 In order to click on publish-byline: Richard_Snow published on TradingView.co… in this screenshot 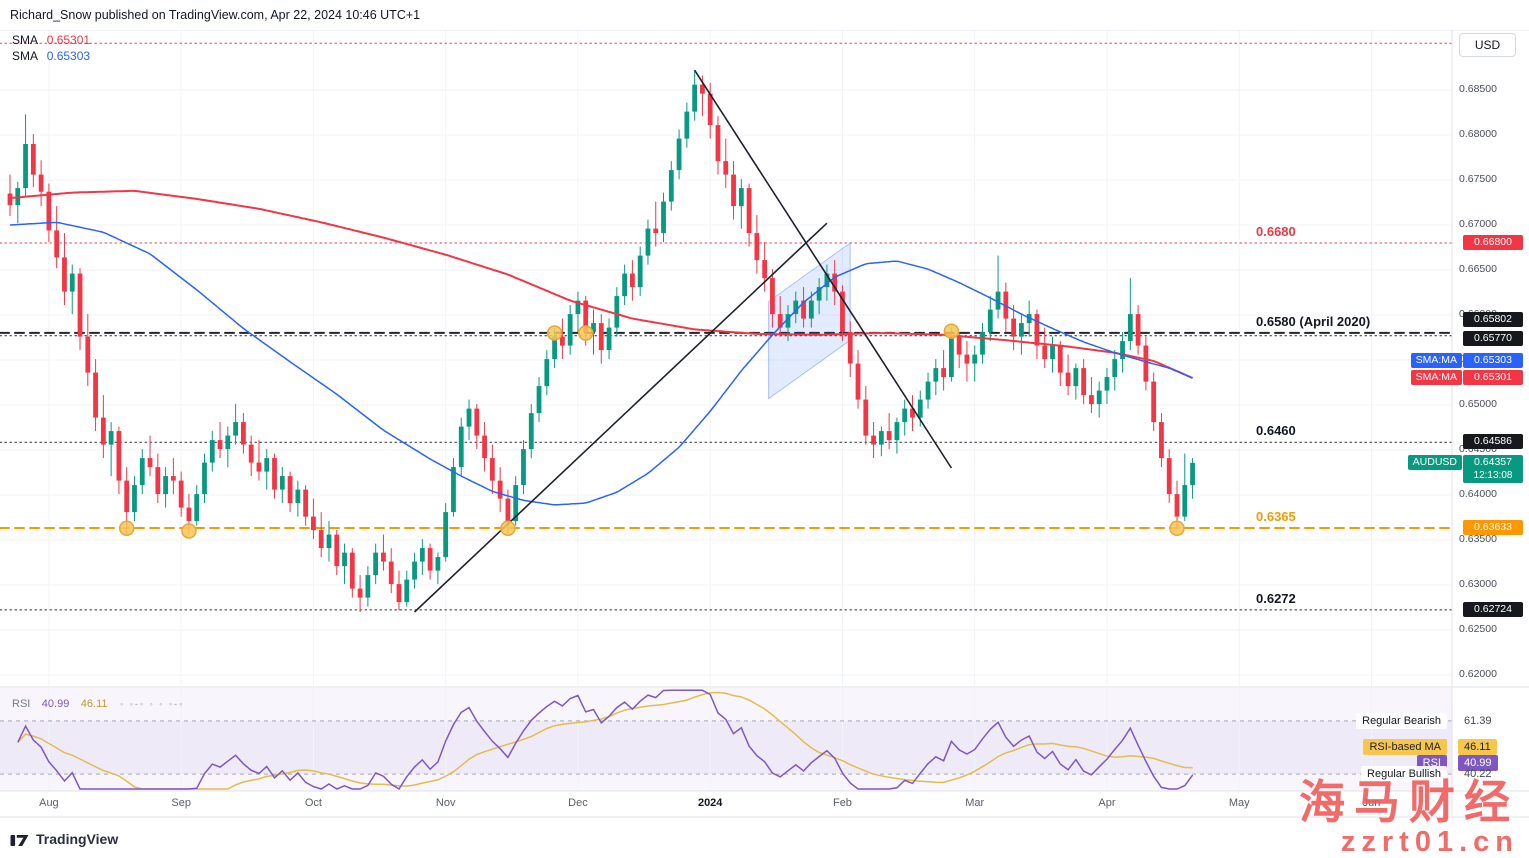, I will do `click(215, 15)`.